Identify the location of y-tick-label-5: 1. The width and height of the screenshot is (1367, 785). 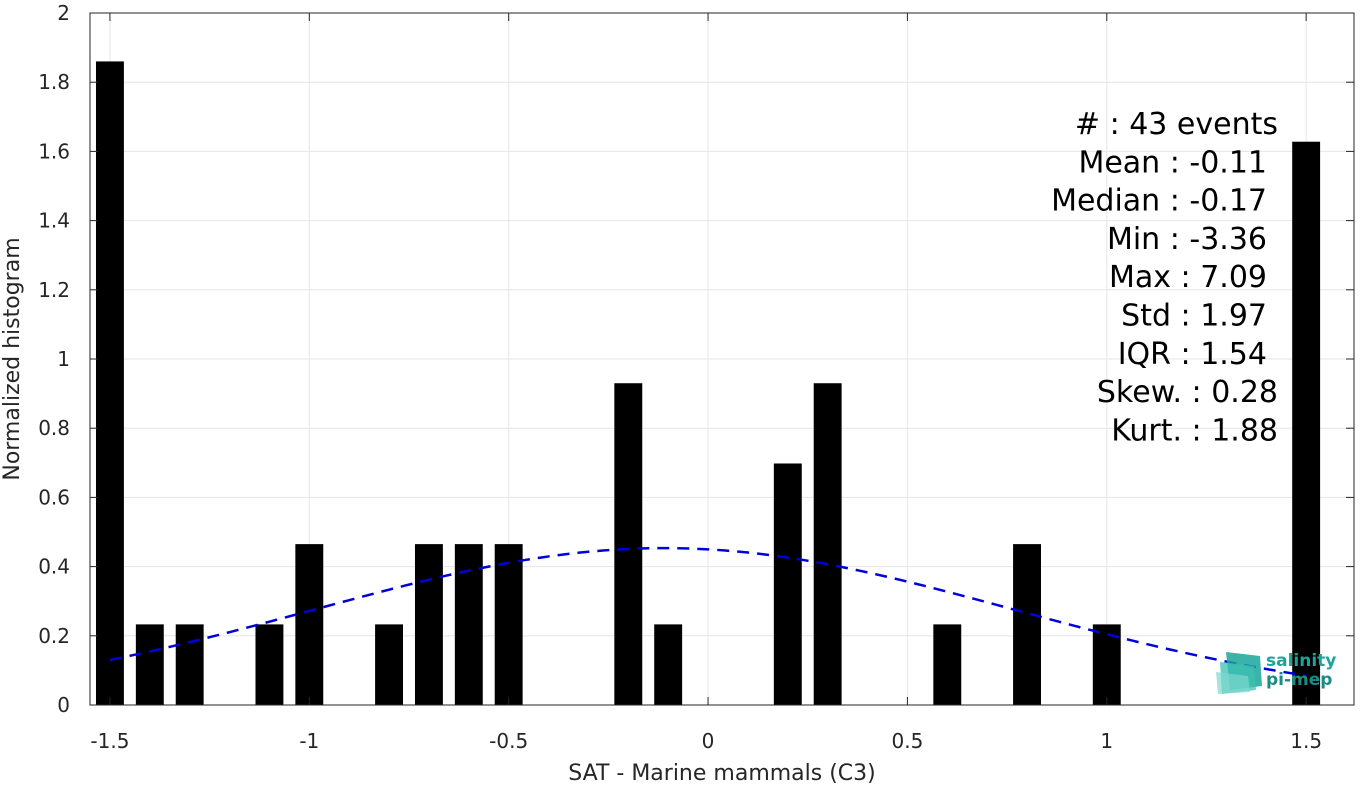
(63, 359).